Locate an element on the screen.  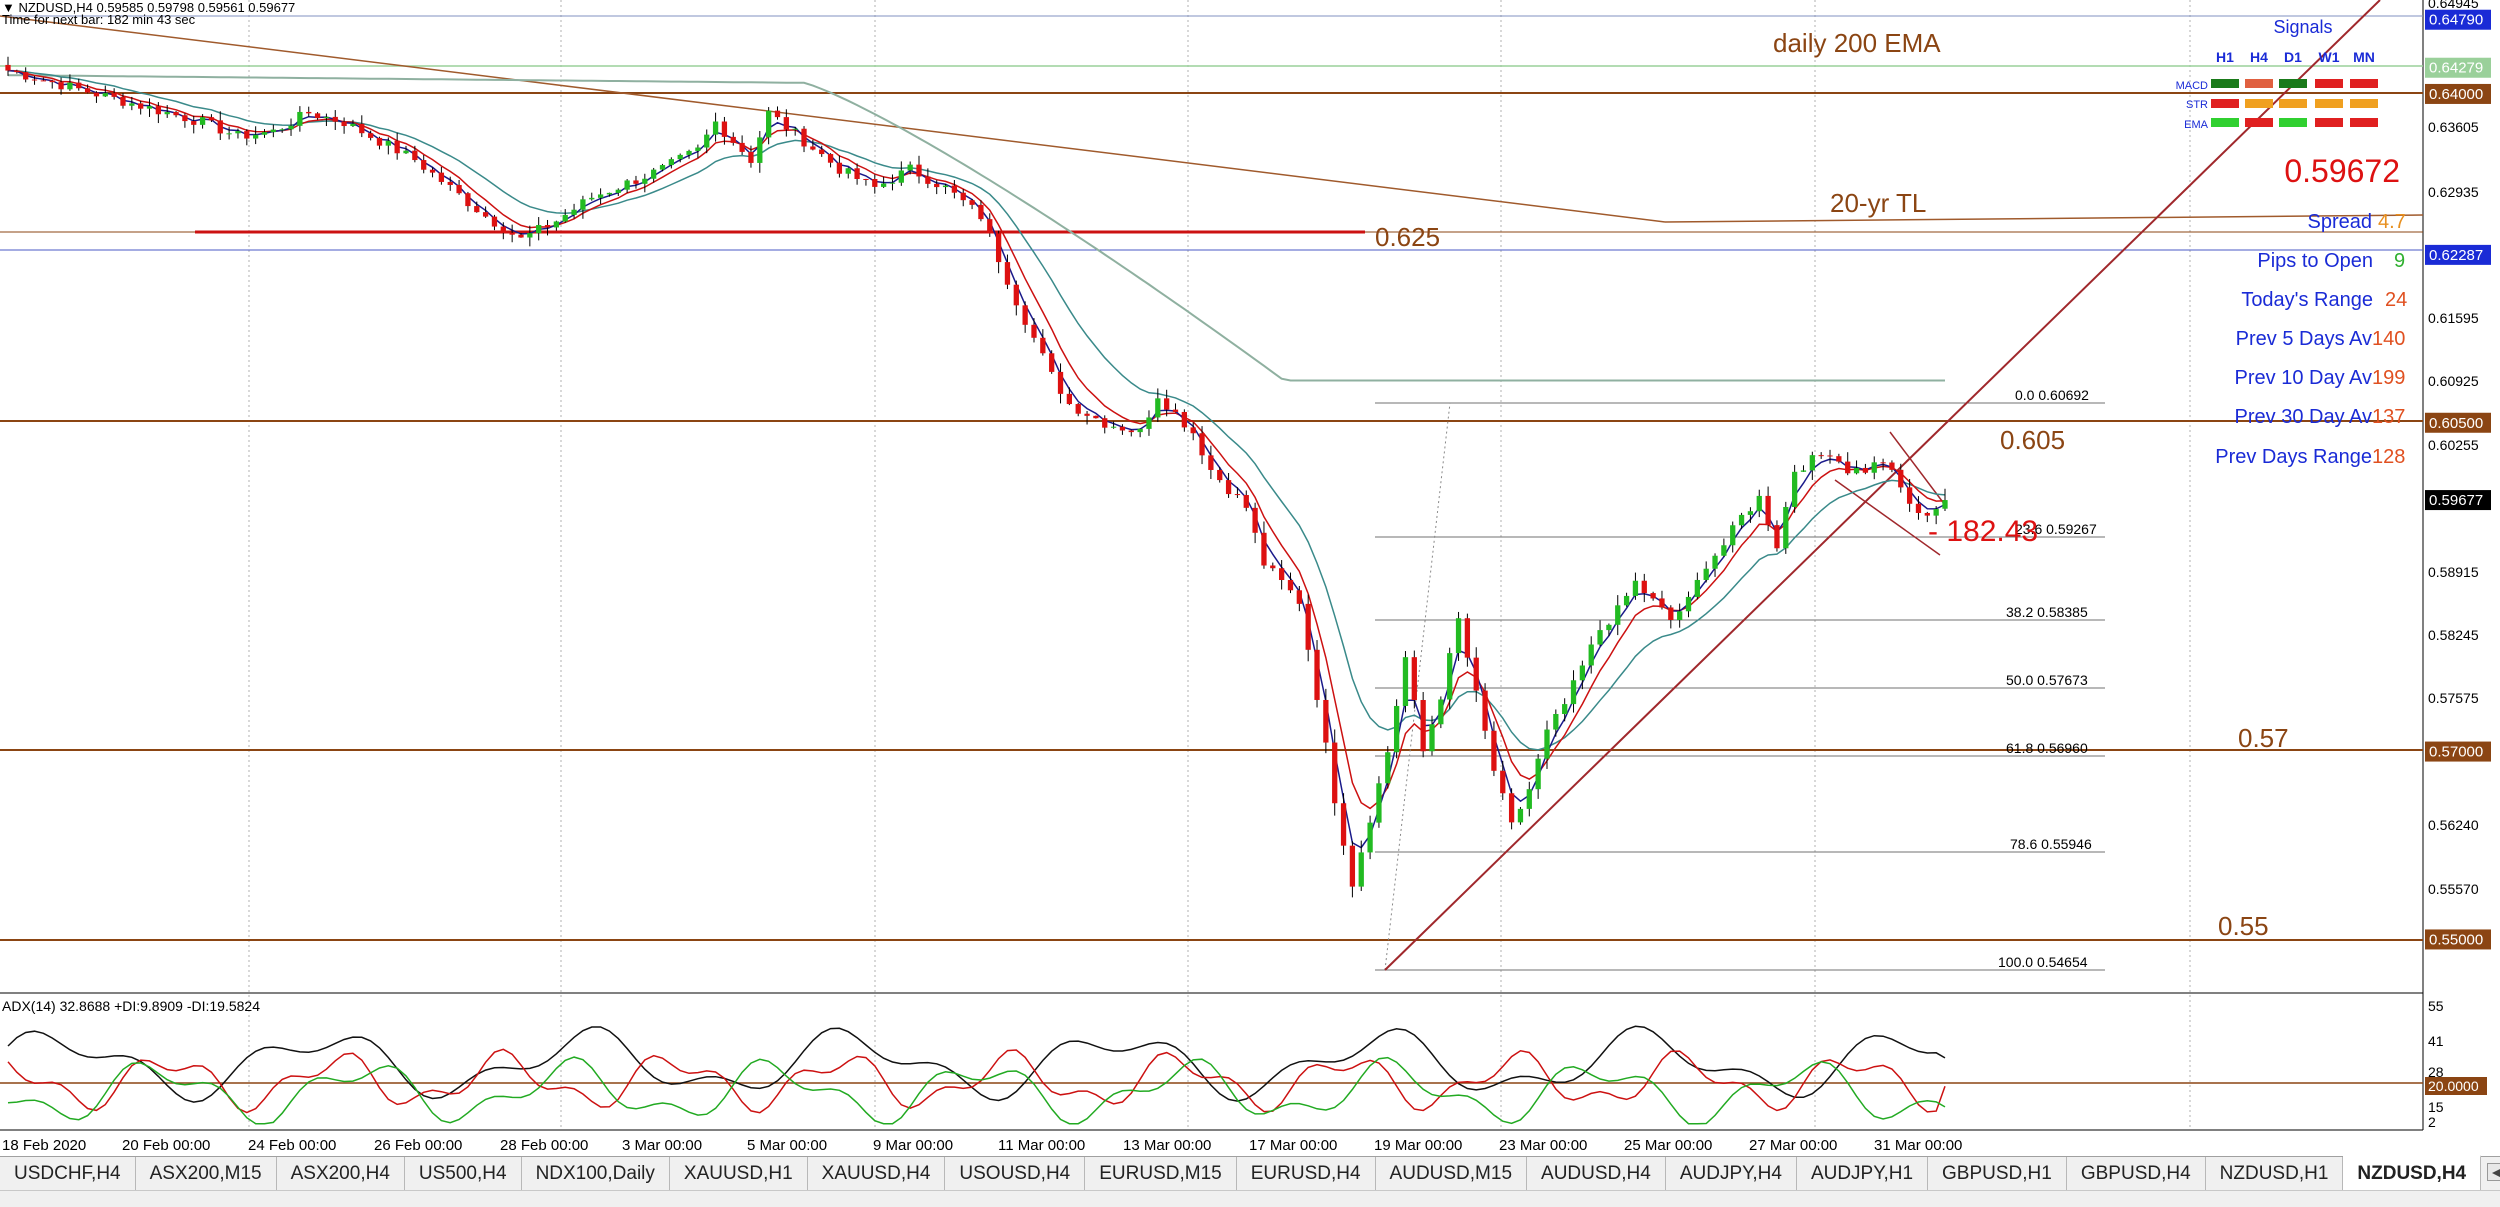
adx-label: ADX(14) 32.8688 +DI:9.8909 -DI:19.5824 is located at coordinates (131, 1006).